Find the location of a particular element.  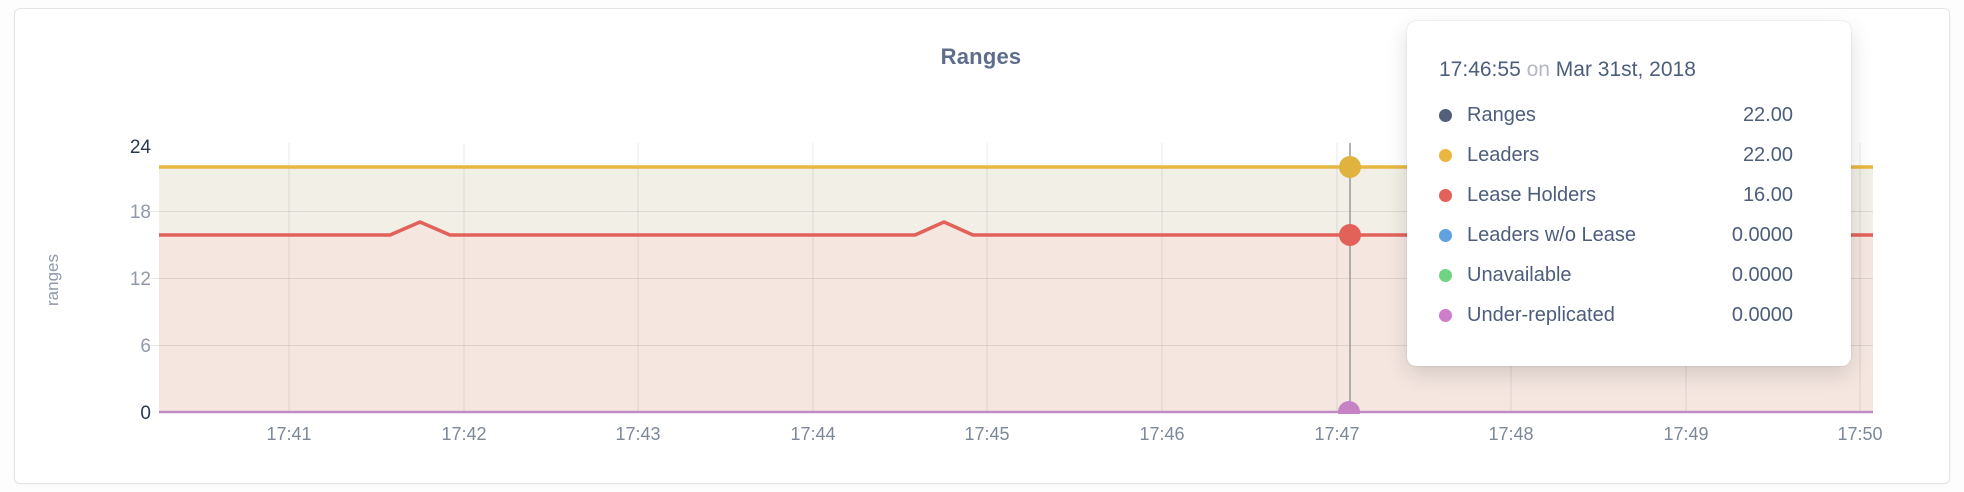

tooltip-row-leaders: Leaders 22.00 is located at coordinates (1616, 155).